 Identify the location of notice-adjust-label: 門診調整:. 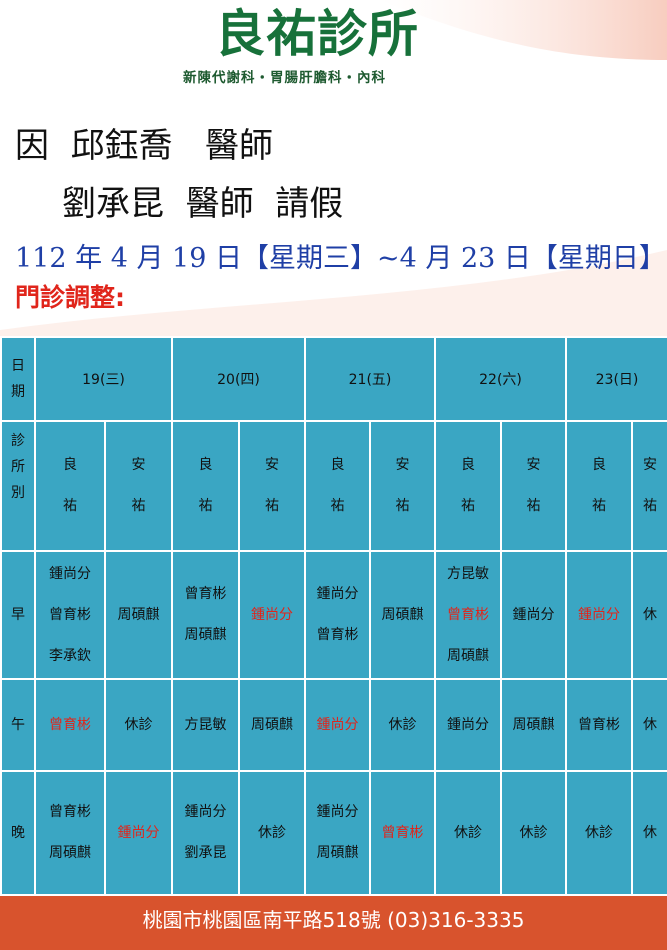
(70, 297).